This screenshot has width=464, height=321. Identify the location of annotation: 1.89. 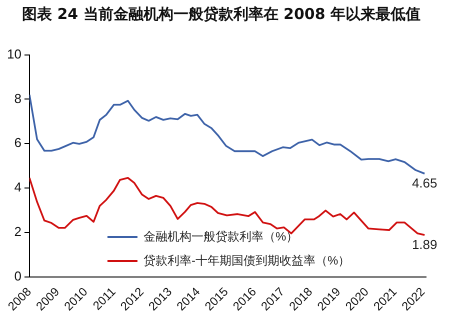
(425, 244).